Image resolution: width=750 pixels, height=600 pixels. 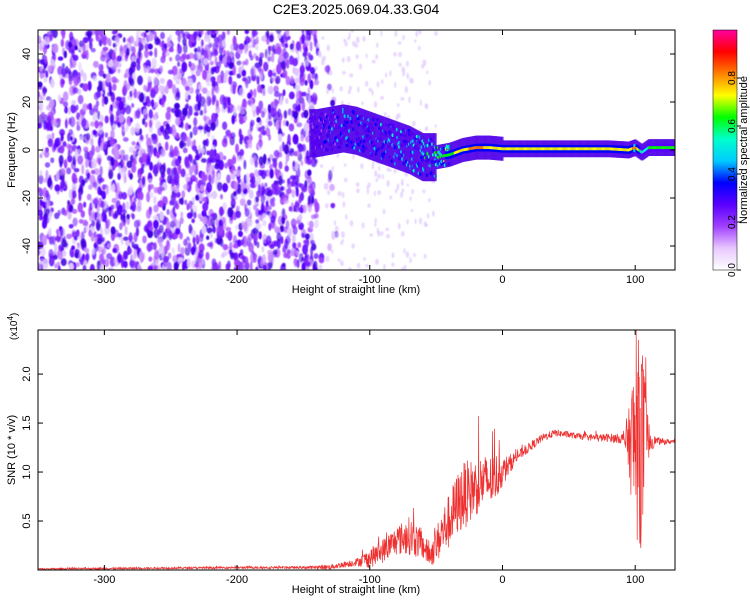 I want to click on y-tick-label: 1.0, so click(x=27, y=471).